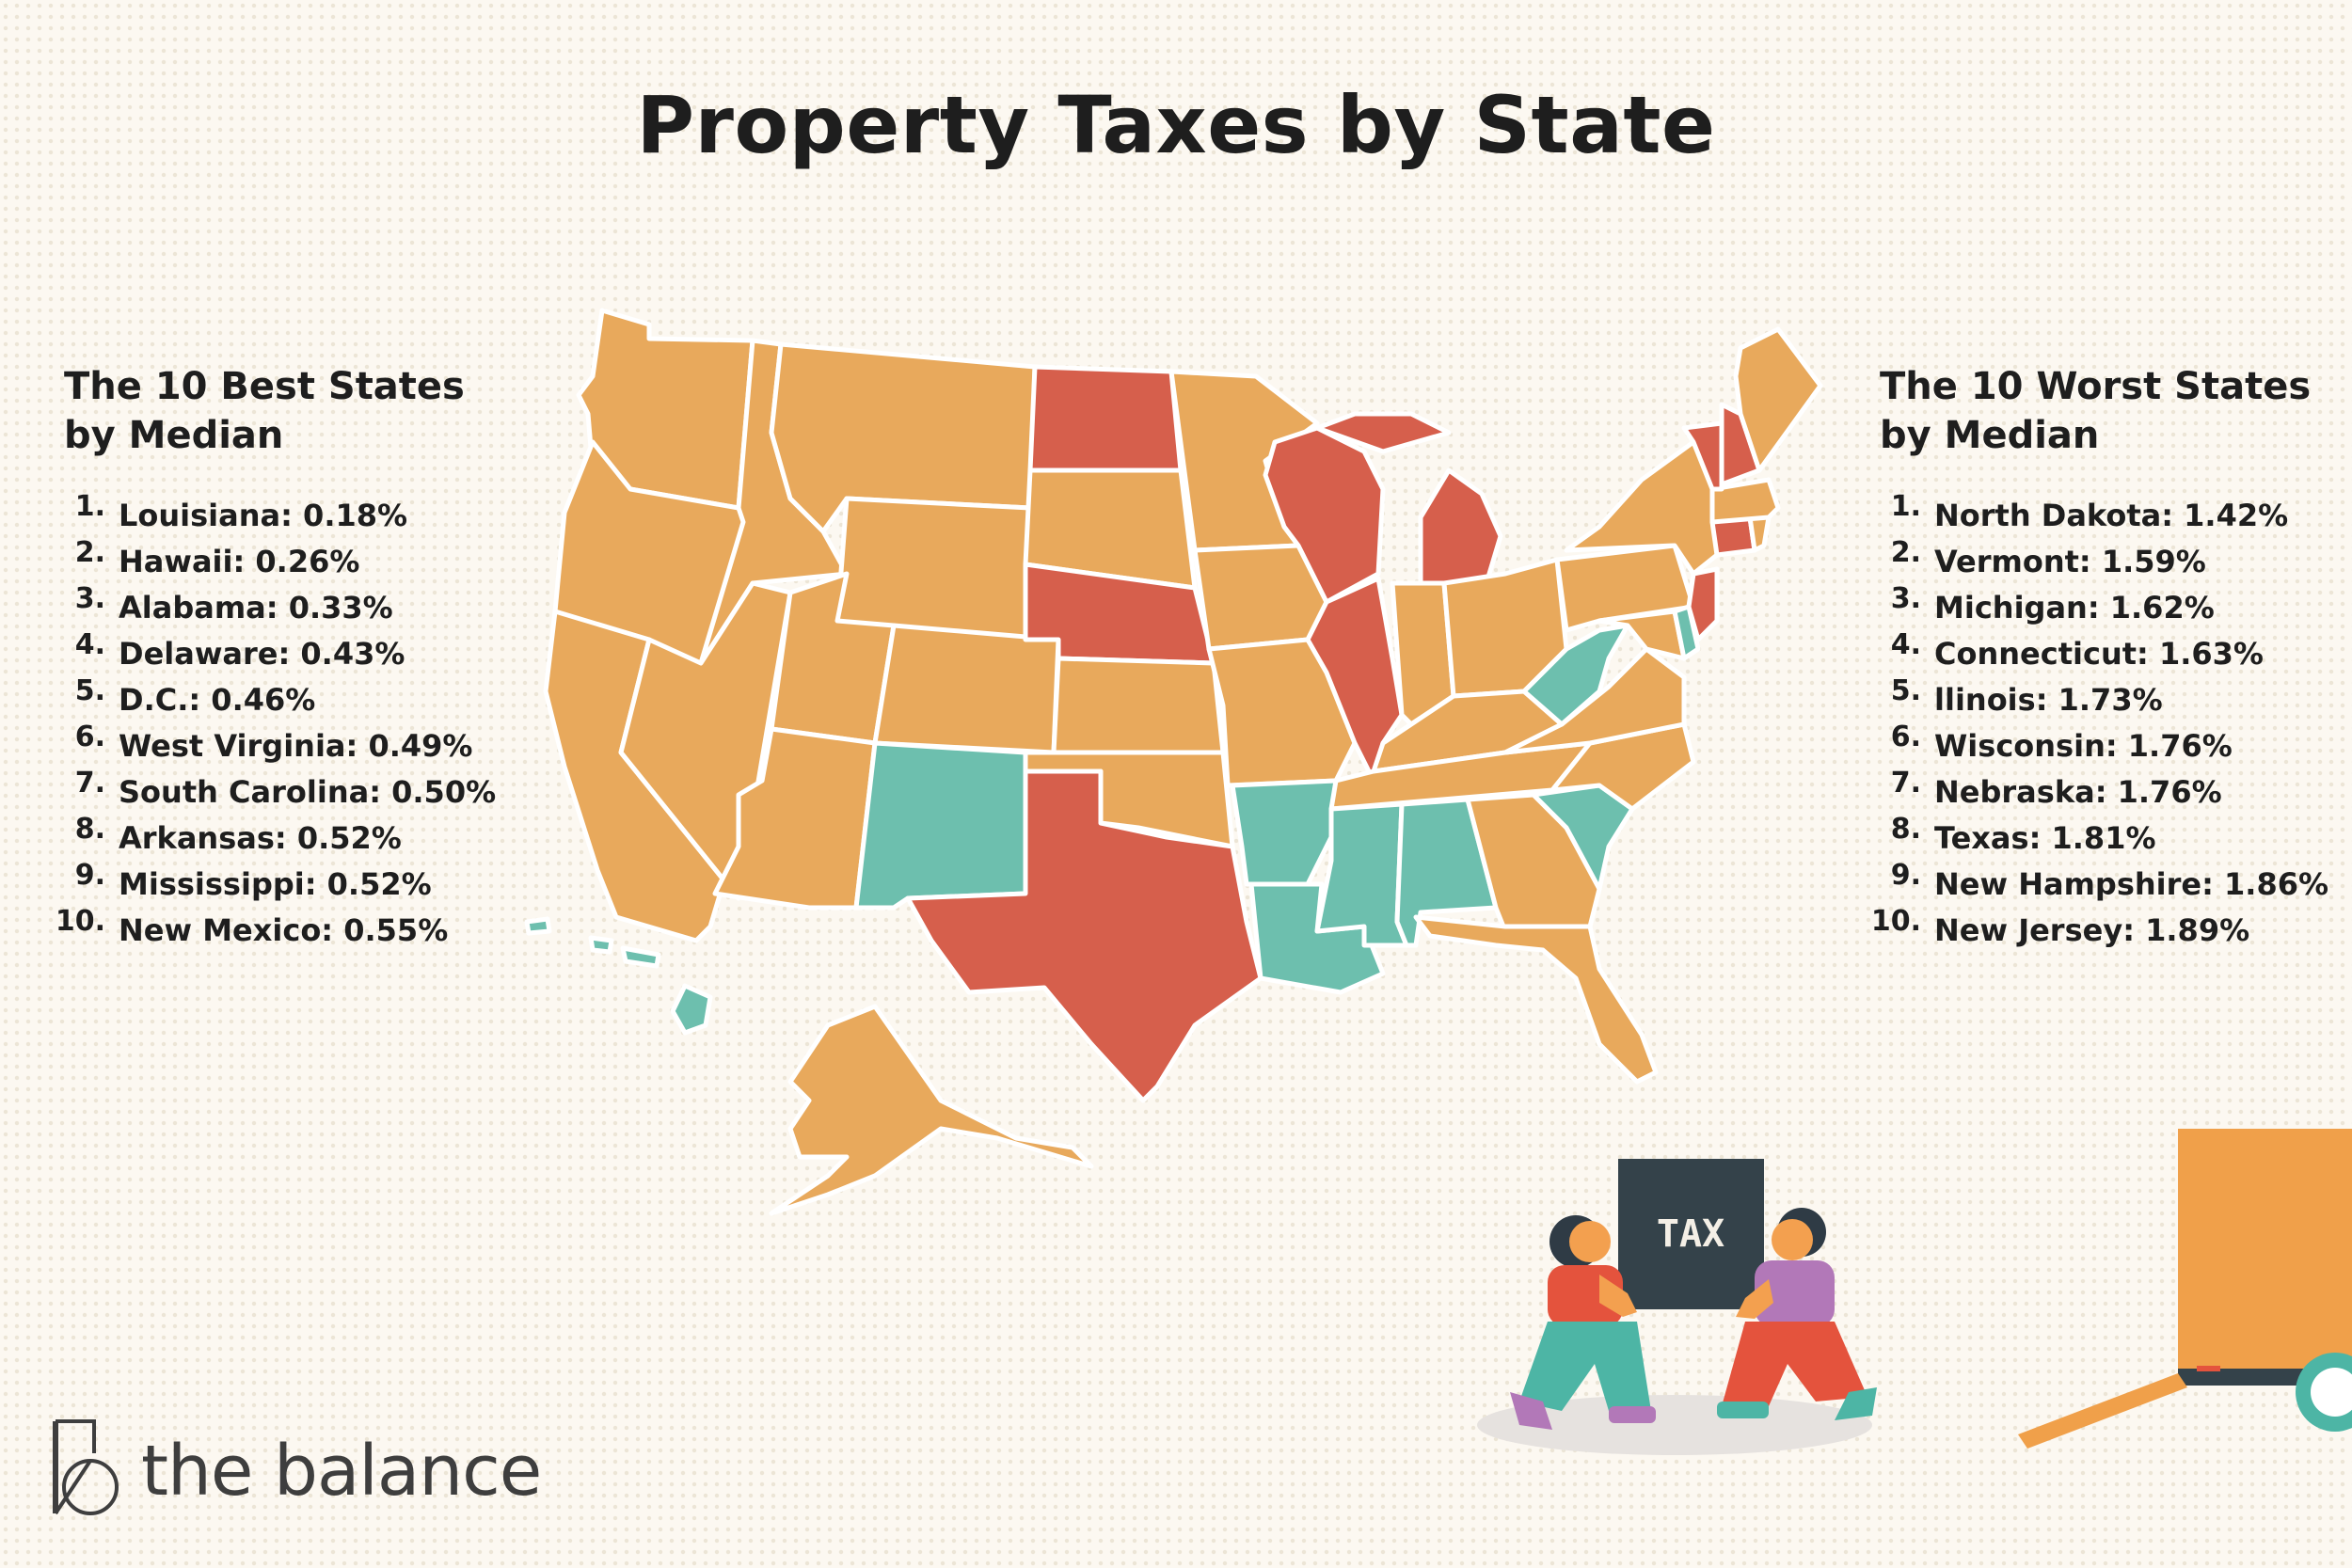 The width and height of the screenshot is (2352, 1568). Describe the element at coordinates (2265, 1253) in the screenshot. I see `truck-body` at that location.